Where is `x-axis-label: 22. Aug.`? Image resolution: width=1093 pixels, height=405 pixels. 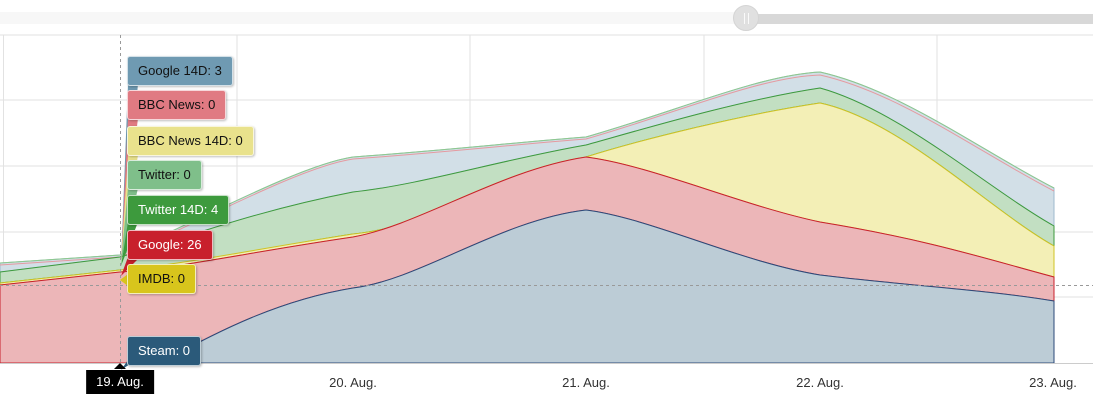 x-axis-label: 22. Aug. is located at coordinates (820, 382).